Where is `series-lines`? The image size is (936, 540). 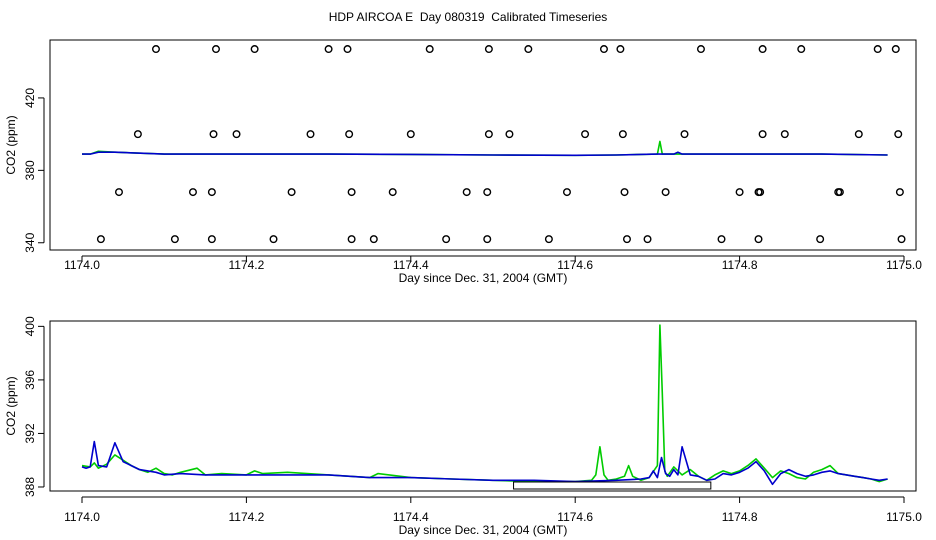
series-lines is located at coordinates (485, 148).